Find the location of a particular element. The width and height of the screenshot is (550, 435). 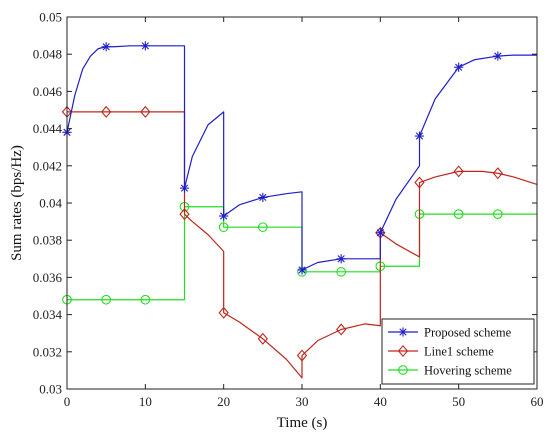

legend-item: Hovering scheme is located at coordinates (450, 370).